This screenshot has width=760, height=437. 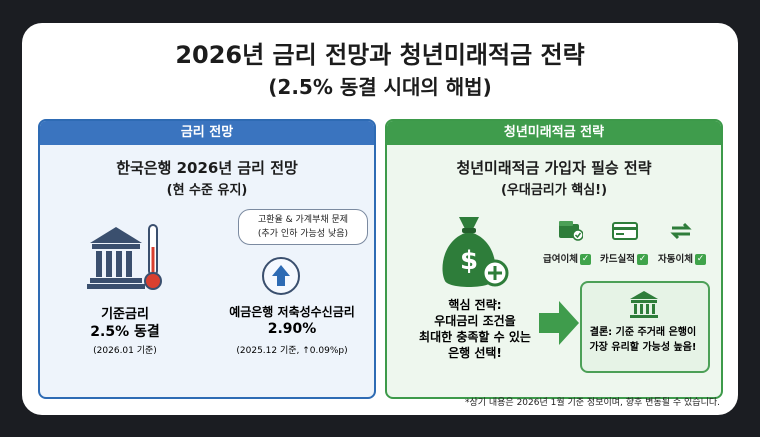 I want to click on up-arrow-icon, so click(x=281, y=276).